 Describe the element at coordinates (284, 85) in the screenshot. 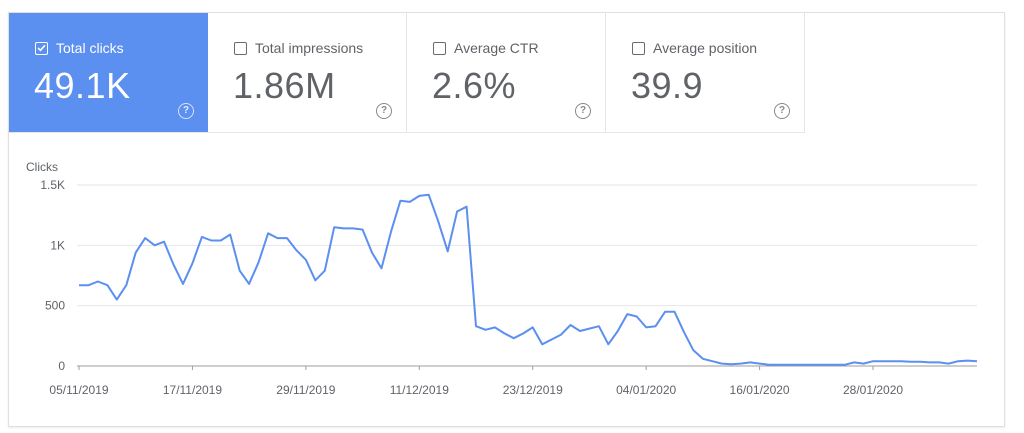

I see `metric-value: 1.86M` at that location.